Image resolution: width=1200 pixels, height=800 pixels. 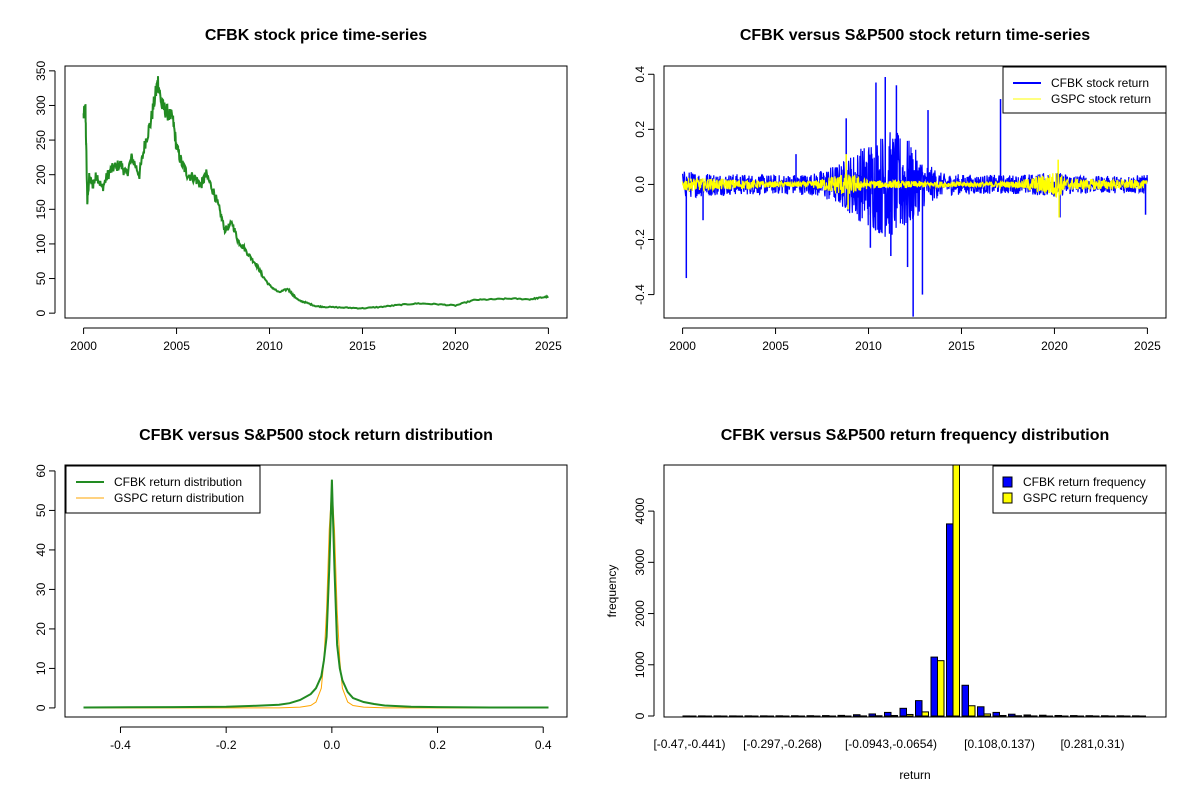 I want to click on y-tick-label: 150, so click(x=41, y=209).